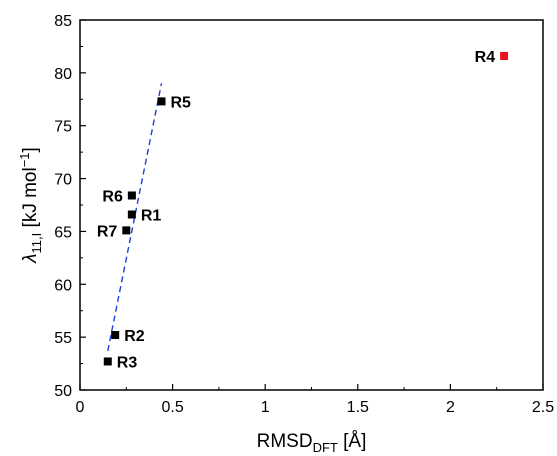  What do you see at coordinates (543, 407) in the screenshot?
I see `x-tick-label: 2.5` at bounding box center [543, 407].